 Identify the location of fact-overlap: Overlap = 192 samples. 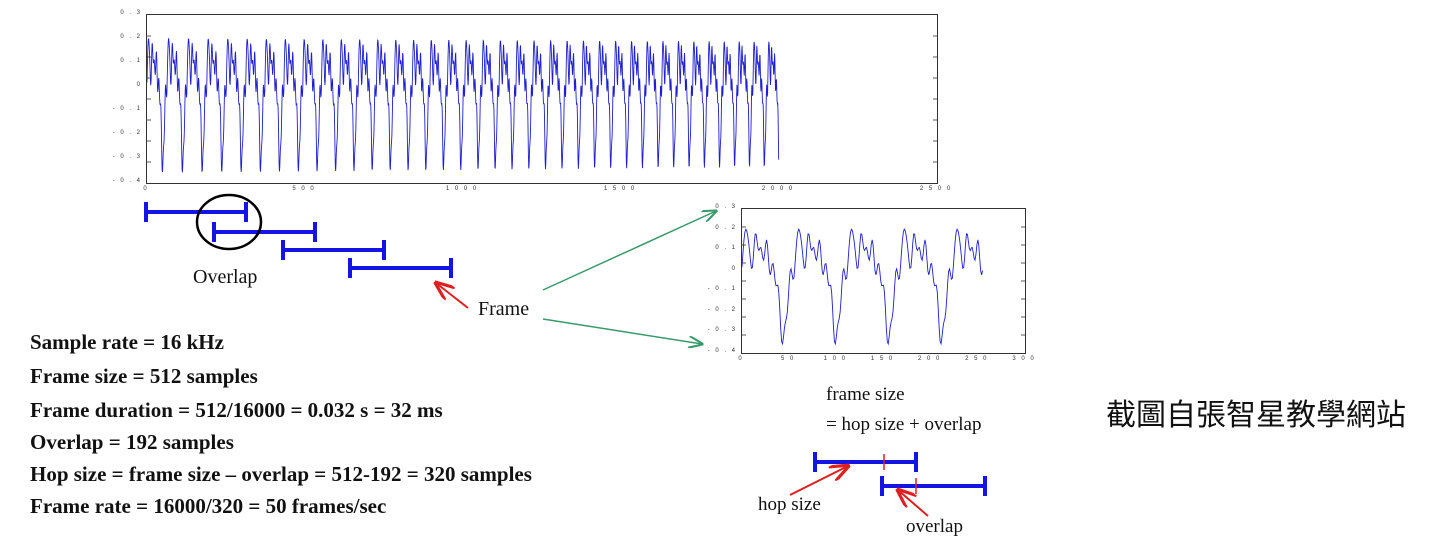
(132, 442).